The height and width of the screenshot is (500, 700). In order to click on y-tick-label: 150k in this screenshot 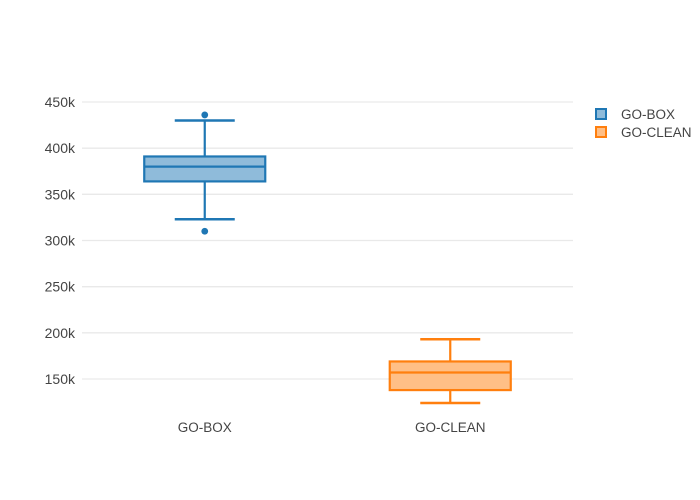, I will do `click(60, 379)`.